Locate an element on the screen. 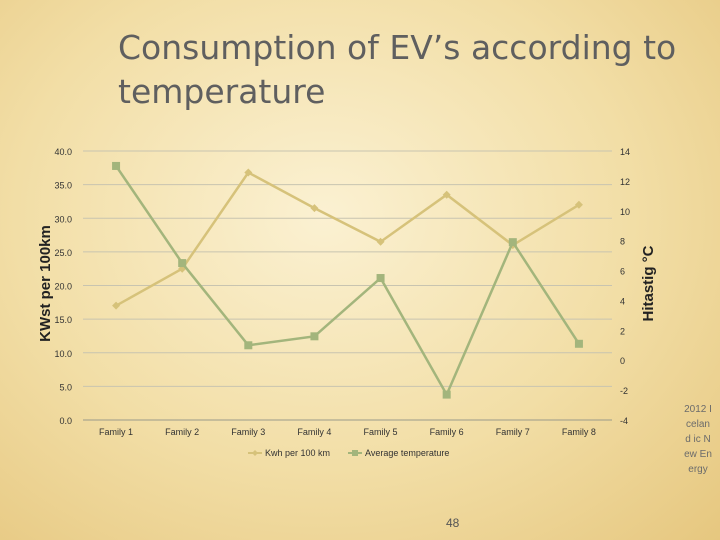  y-left-tick-label: 20.0 is located at coordinates (63, 287).